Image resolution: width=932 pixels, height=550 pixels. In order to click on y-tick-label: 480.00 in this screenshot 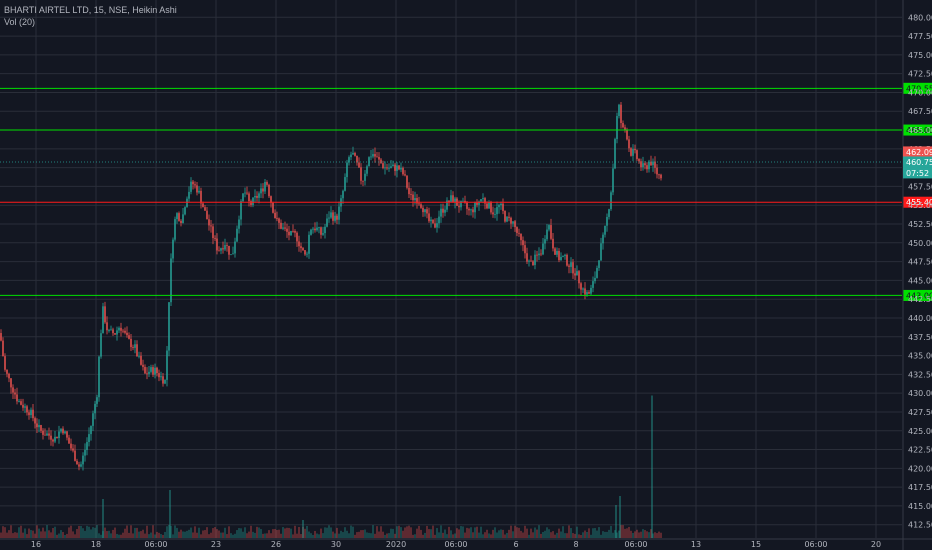, I will do `click(920, 17)`.